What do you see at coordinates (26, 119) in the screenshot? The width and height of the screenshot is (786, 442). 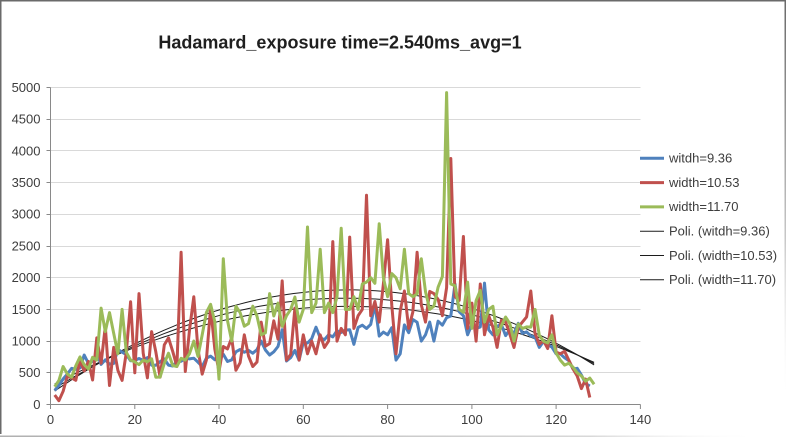 I see `svg-text: 4500` at bounding box center [26, 119].